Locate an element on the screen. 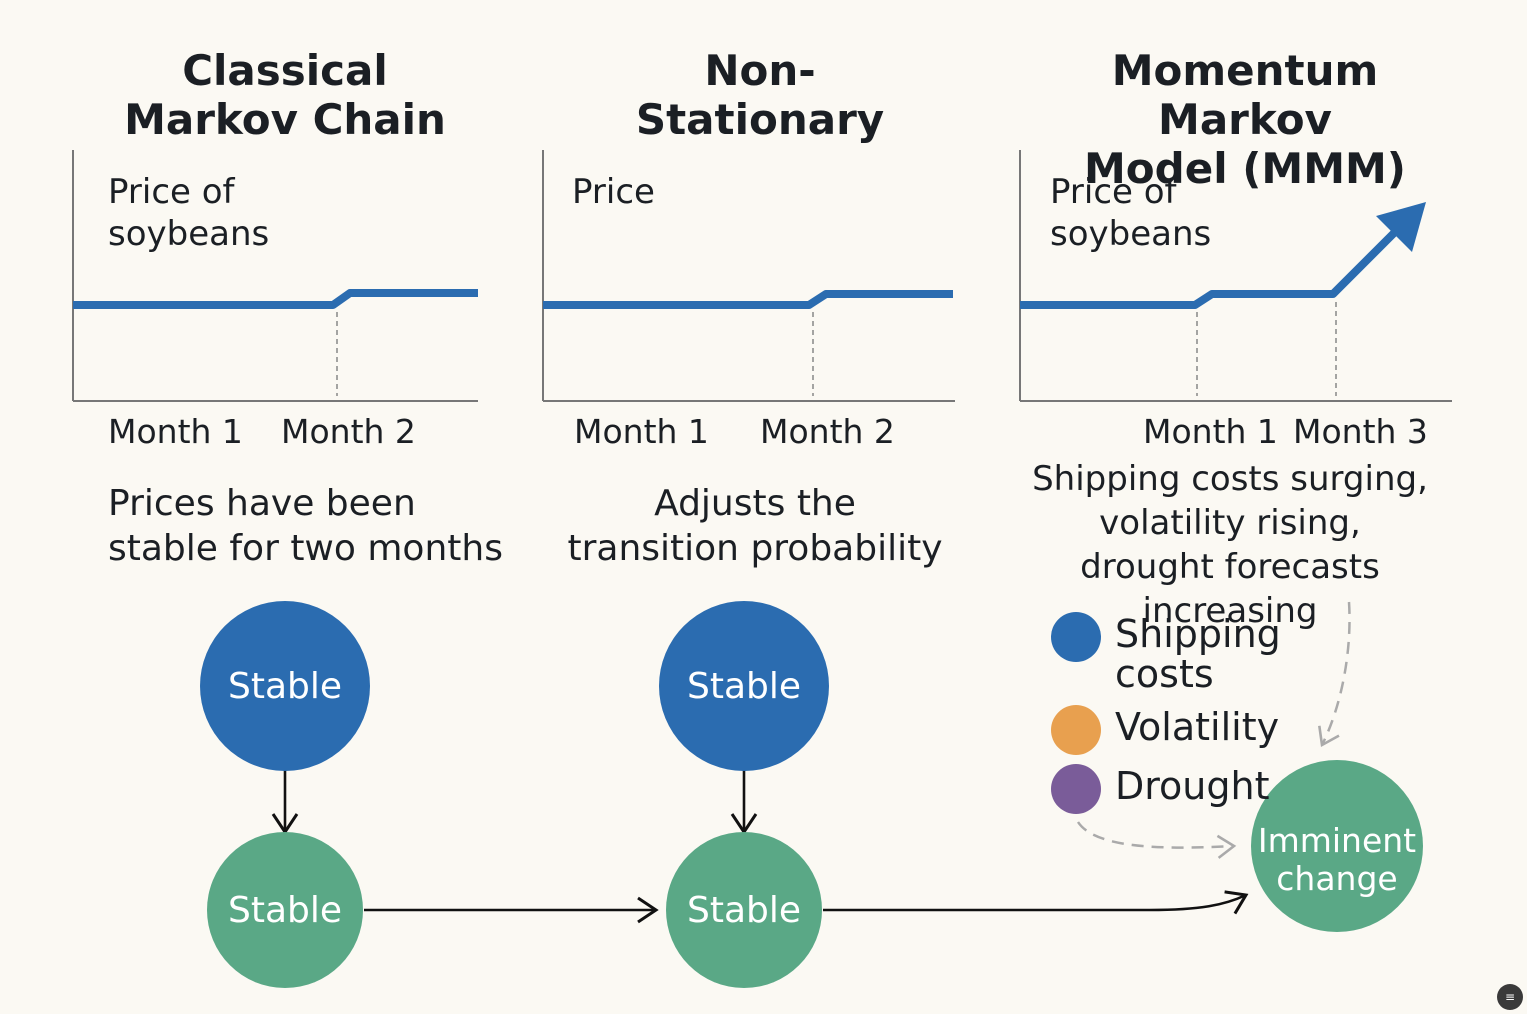  panel-2-x-label-1: Month 1 is located at coordinates (641, 432).